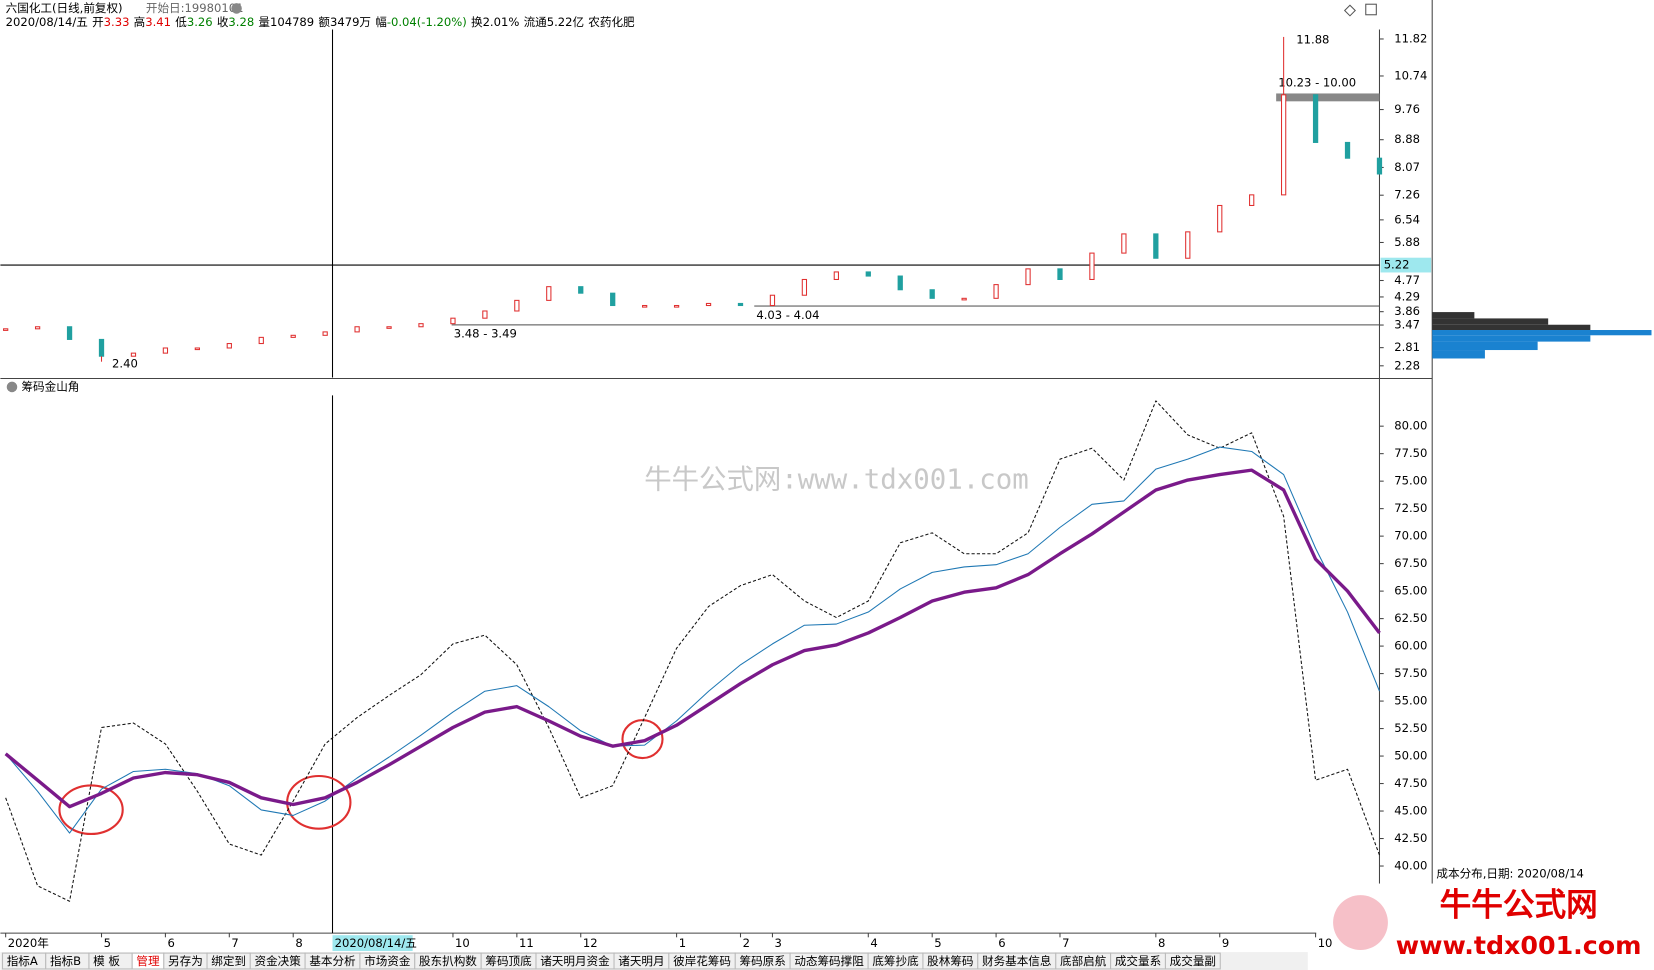 This screenshot has height=970, width=1654. I want to click on cursor-date-bg, so click(372, 943).